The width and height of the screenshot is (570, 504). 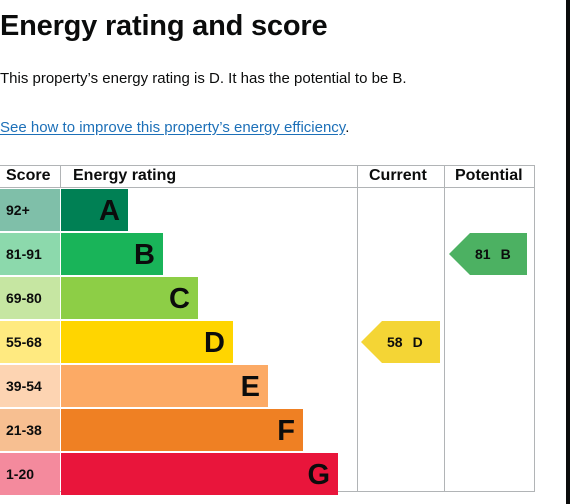 What do you see at coordinates (30, 254) in the screenshot?
I see `band-score-b: 81-91` at bounding box center [30, 254].